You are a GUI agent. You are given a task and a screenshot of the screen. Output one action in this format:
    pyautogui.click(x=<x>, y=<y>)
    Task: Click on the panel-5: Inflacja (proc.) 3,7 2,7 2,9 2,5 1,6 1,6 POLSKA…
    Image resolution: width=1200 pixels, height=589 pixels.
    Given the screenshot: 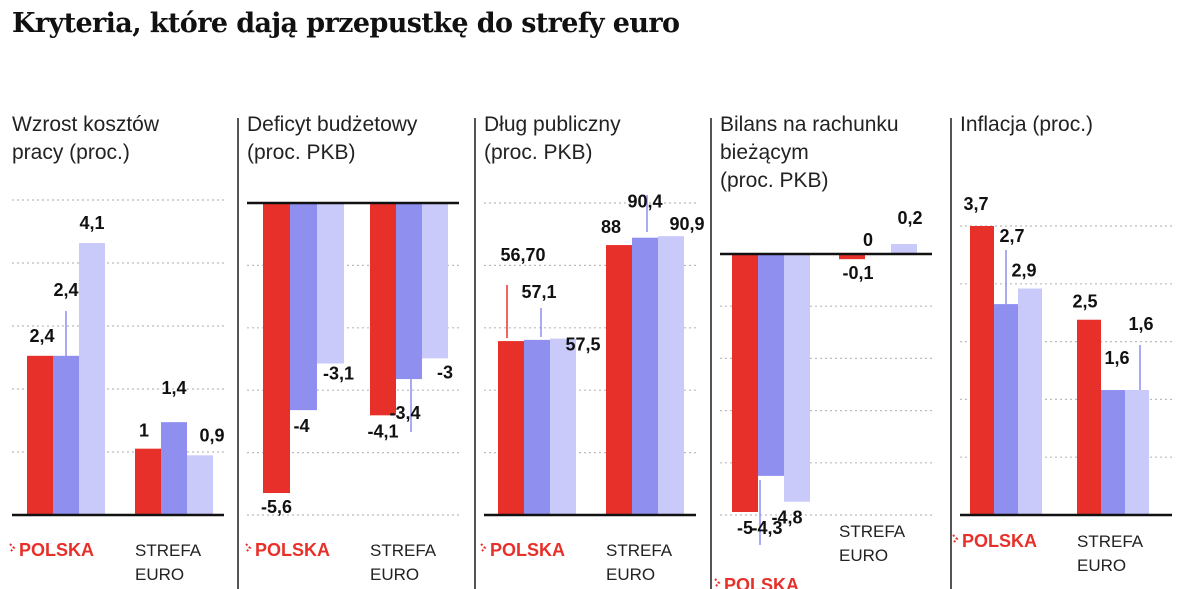 What is the action you would take?
    pyautogui.click(x=1061, y=351)
    